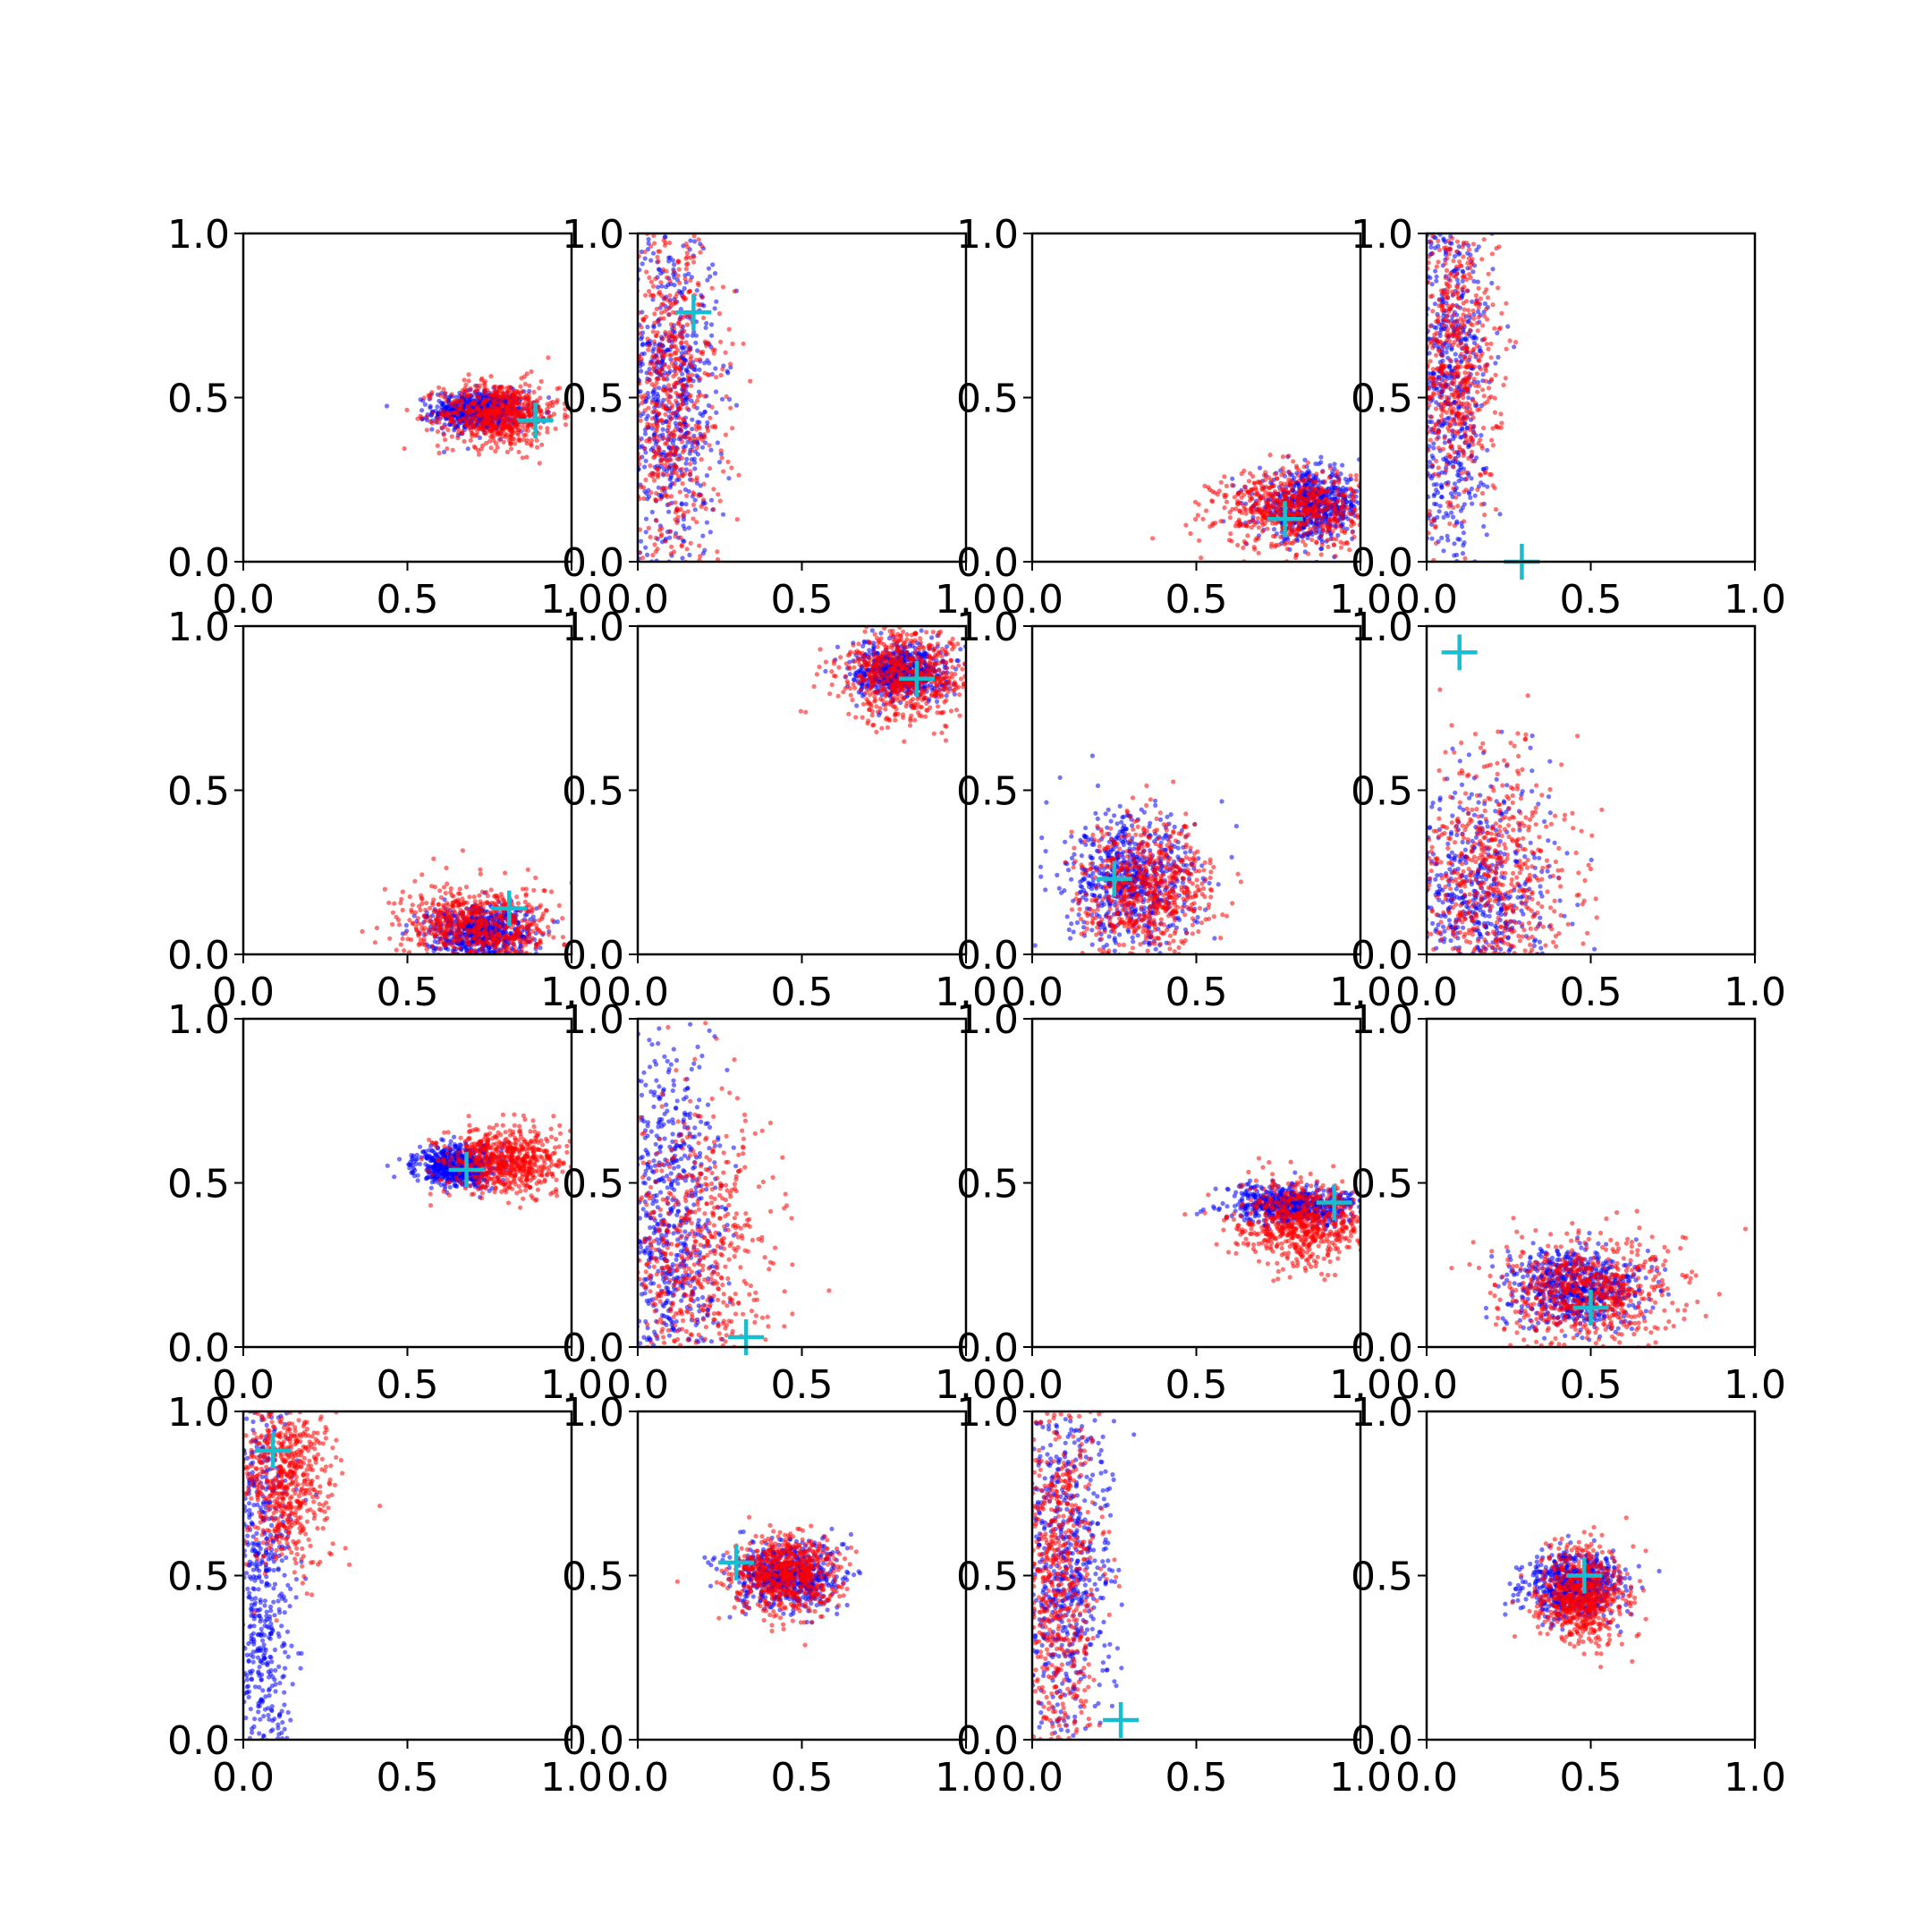  What do you see at coordinates (243, 600) in the screenshot?
I see `x-tick-label: 0.0` at bounding box center [243, 600].